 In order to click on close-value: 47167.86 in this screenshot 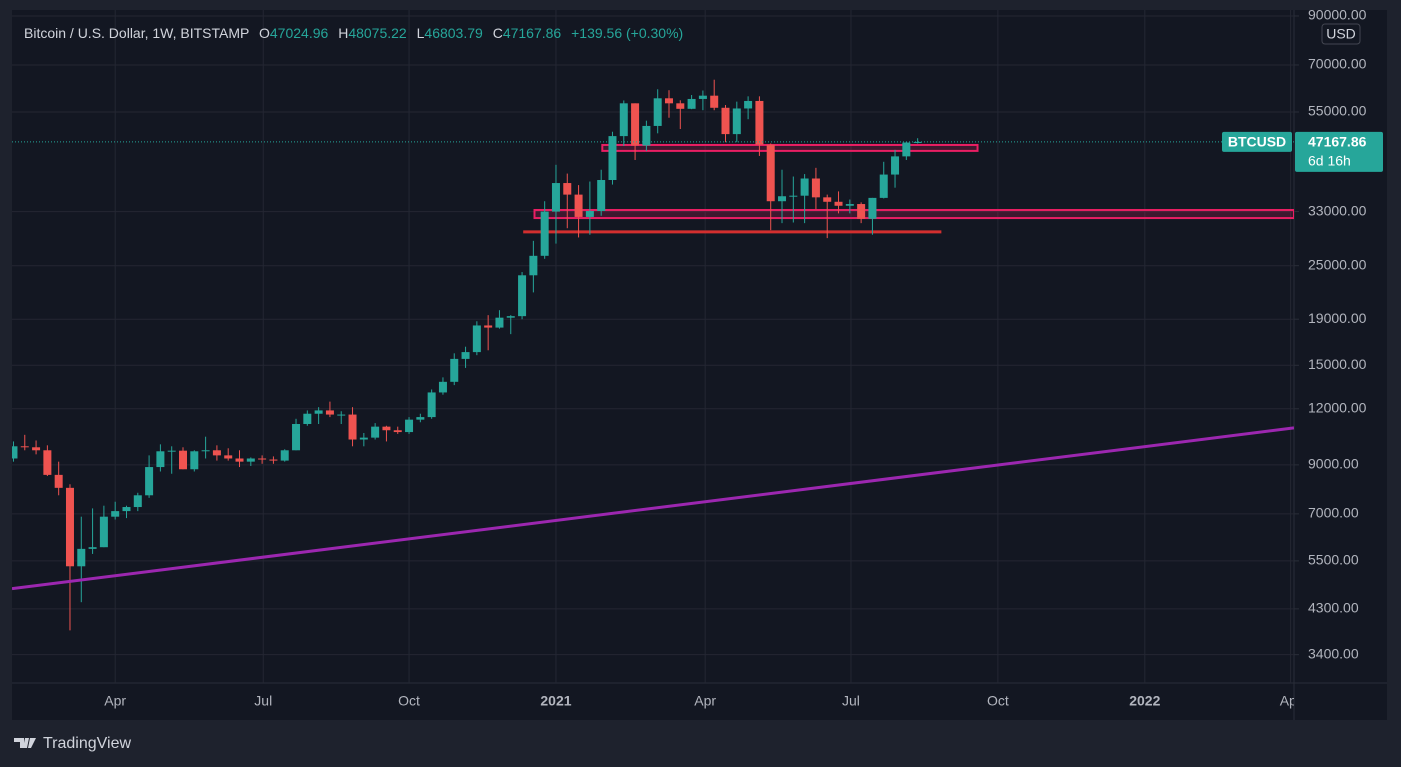, I will do `click(532, 33)`.